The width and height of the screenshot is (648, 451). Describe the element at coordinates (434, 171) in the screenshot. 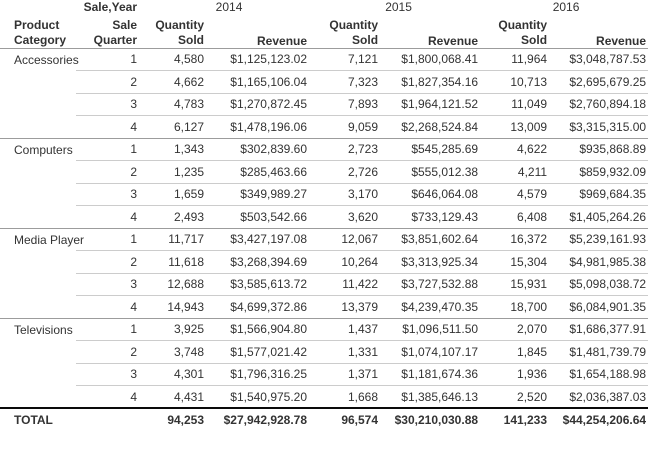

I see `revenue-cell: $555,012.38` at that location.